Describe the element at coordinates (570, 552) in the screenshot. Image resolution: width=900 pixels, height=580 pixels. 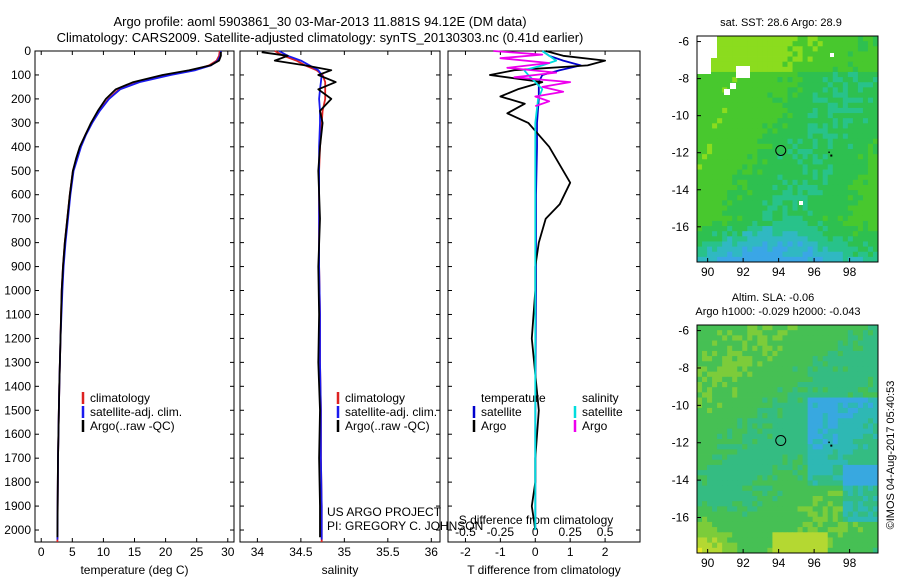
I see `x-tick-label: 1` at that location.